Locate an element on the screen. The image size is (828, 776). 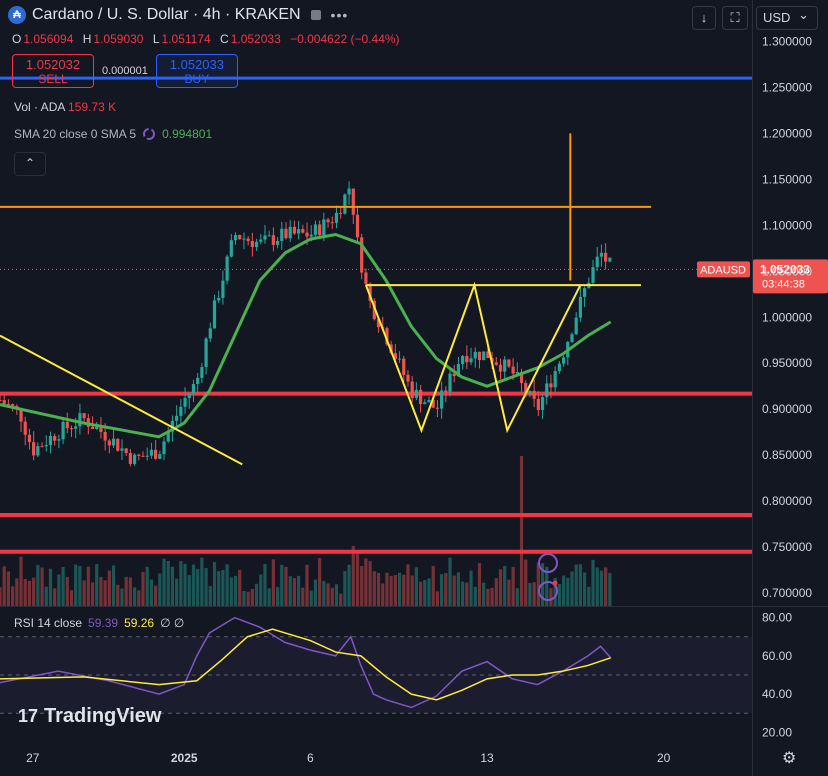
low-label: L is located at coordinates (156, 39).